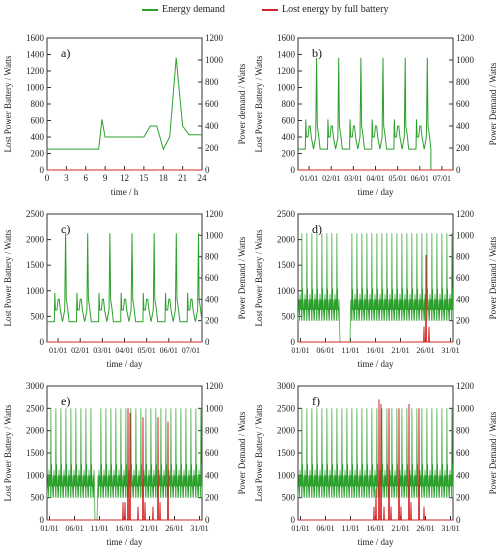 The height and width of the screenshot is (550, 502). What do you see at coordinates (124, 350) in the screenshot?
I see `chart-c-xtick-label: 04/01` at bounding box center [124, 350].